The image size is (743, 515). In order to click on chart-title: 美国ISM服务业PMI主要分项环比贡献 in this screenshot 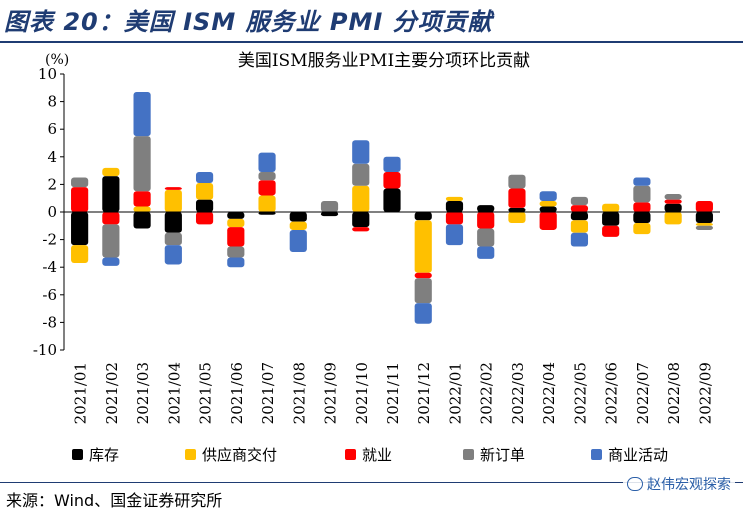, I will do `click(384, 61)`.